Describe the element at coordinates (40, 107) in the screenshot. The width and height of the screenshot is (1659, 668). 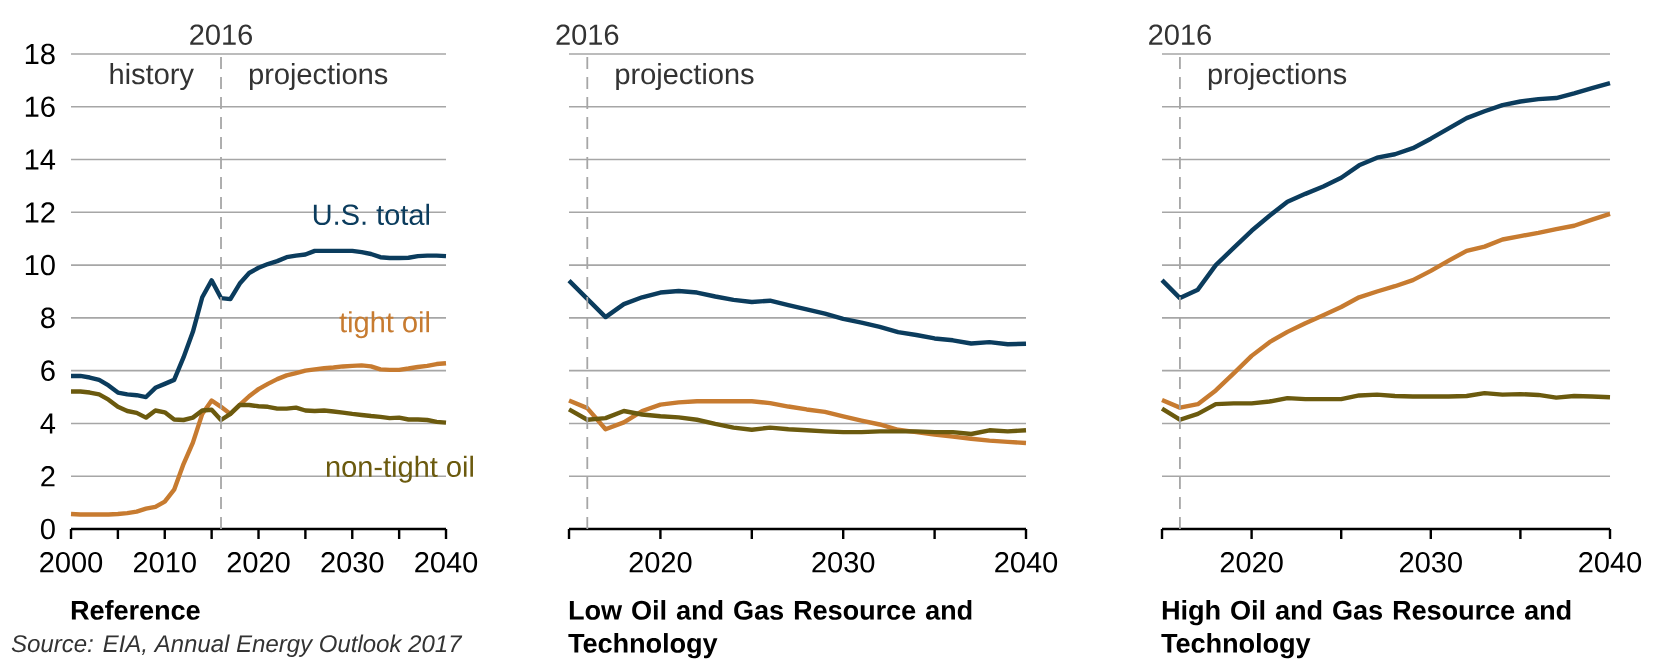
I see `y-tick-label: 16` at that location.